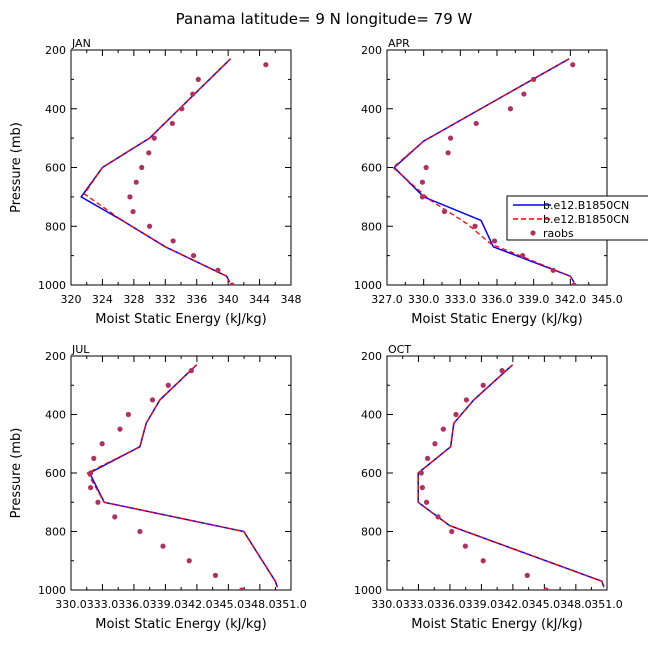  What do you see at coordinates (450, 604) in the screenshot?
I see `x-tick-label: 336.0` at bounding box center [450, 604].